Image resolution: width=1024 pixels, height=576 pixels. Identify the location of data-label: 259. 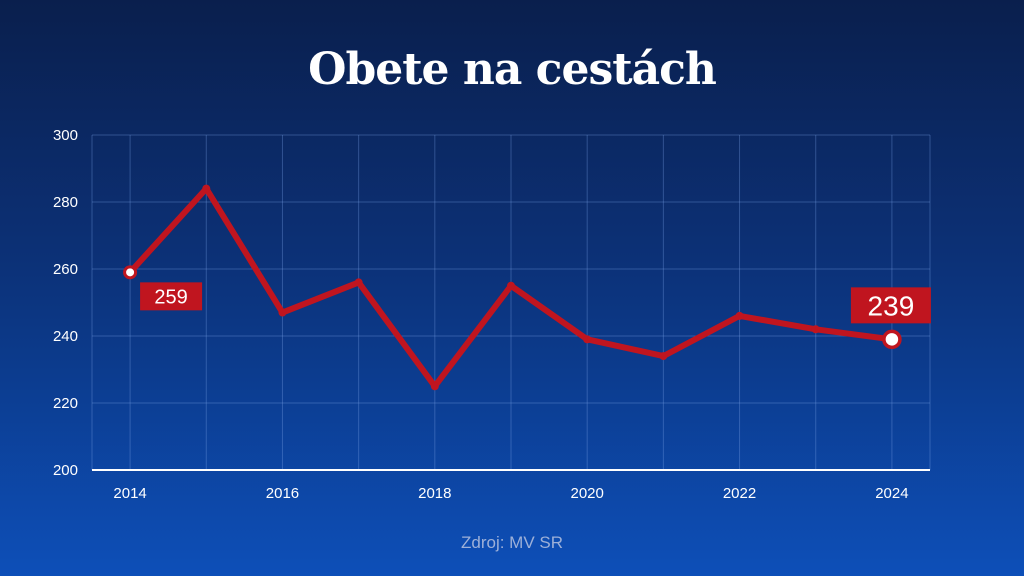
(170, 297).